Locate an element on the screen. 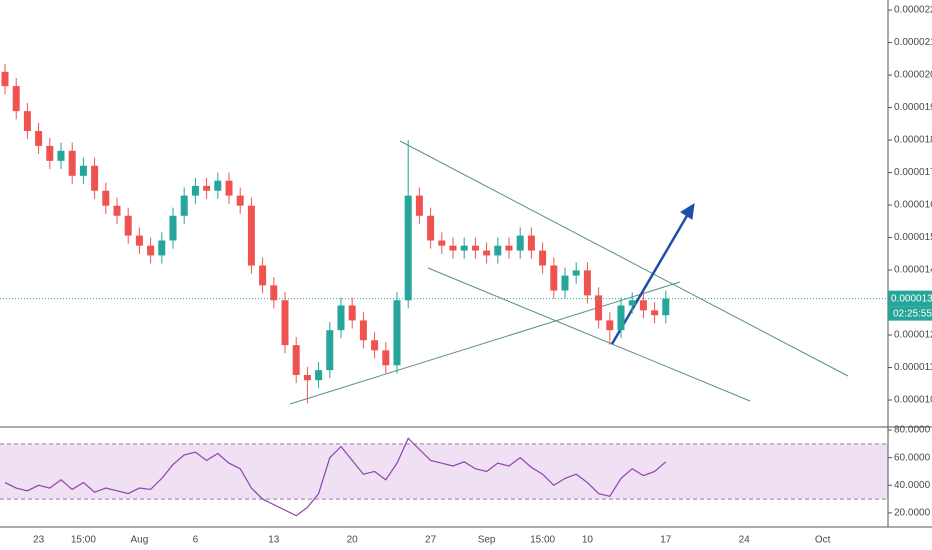 Image resolution: width=932 pixels, height=550 pixels. x-tick-label: 27 is located at coordinates (431, 540).